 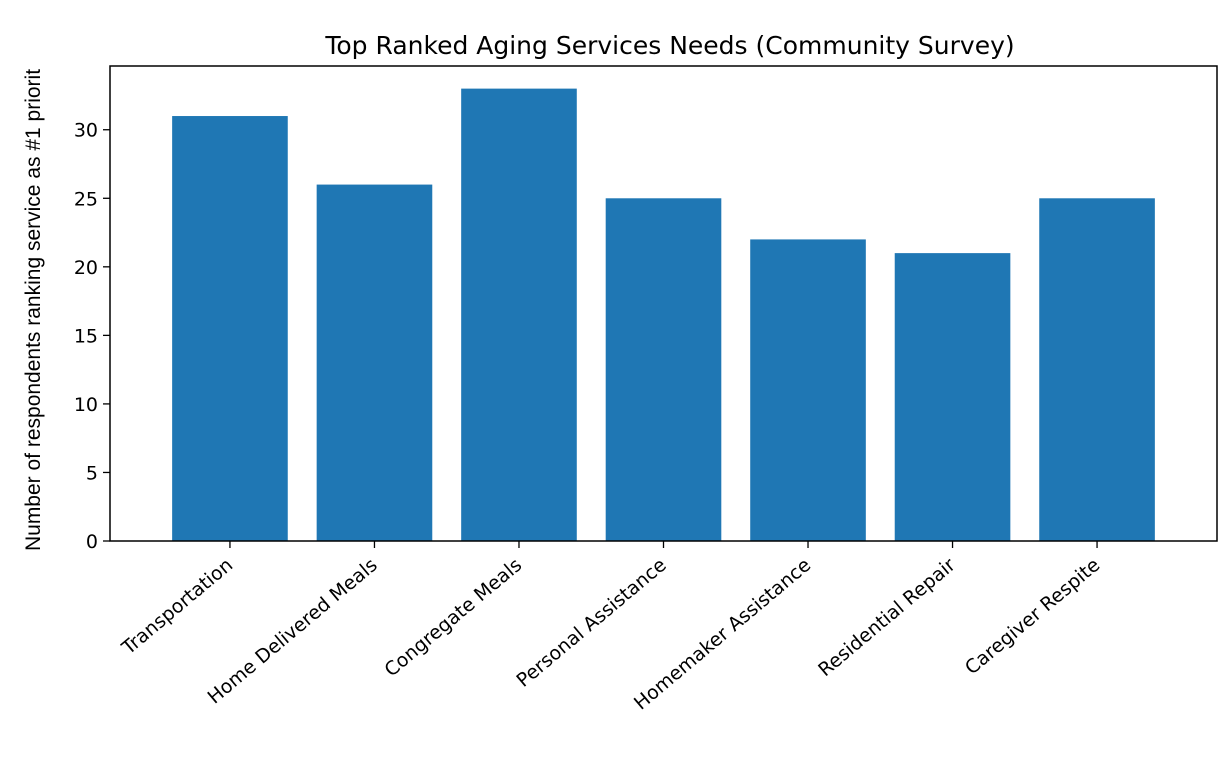 What do you see at coordinates (92, 473) in the screenshot?
I see `y-tick-label: 5` at bounding box center [92, 473].